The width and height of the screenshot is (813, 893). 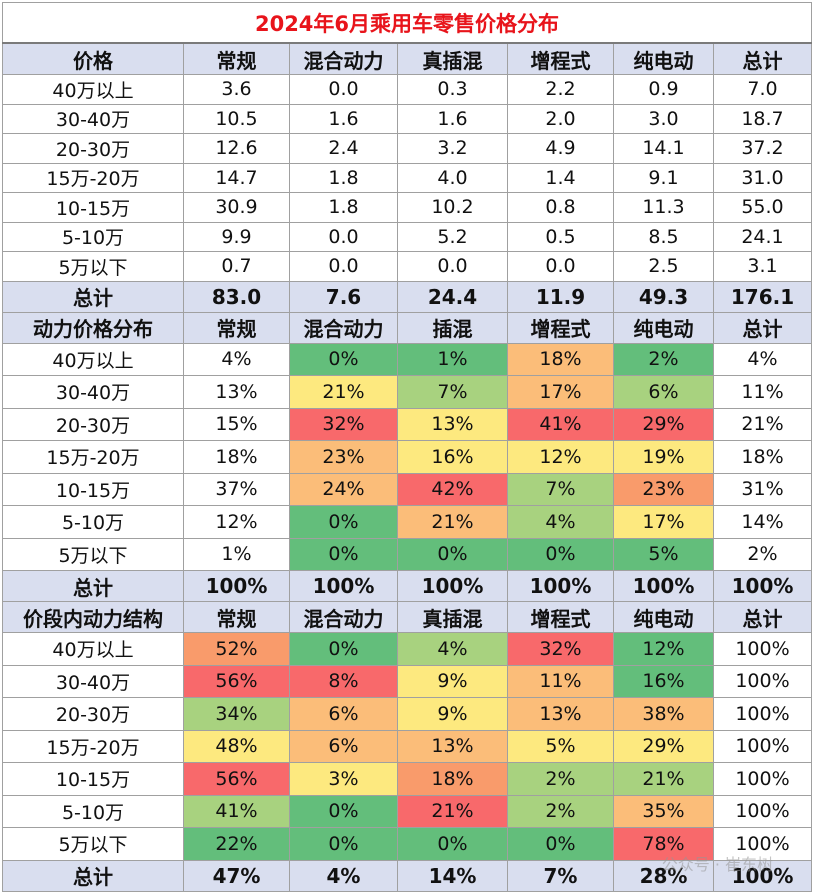 I want to click on table-cell: 2.5, so click(x=663, y=266).